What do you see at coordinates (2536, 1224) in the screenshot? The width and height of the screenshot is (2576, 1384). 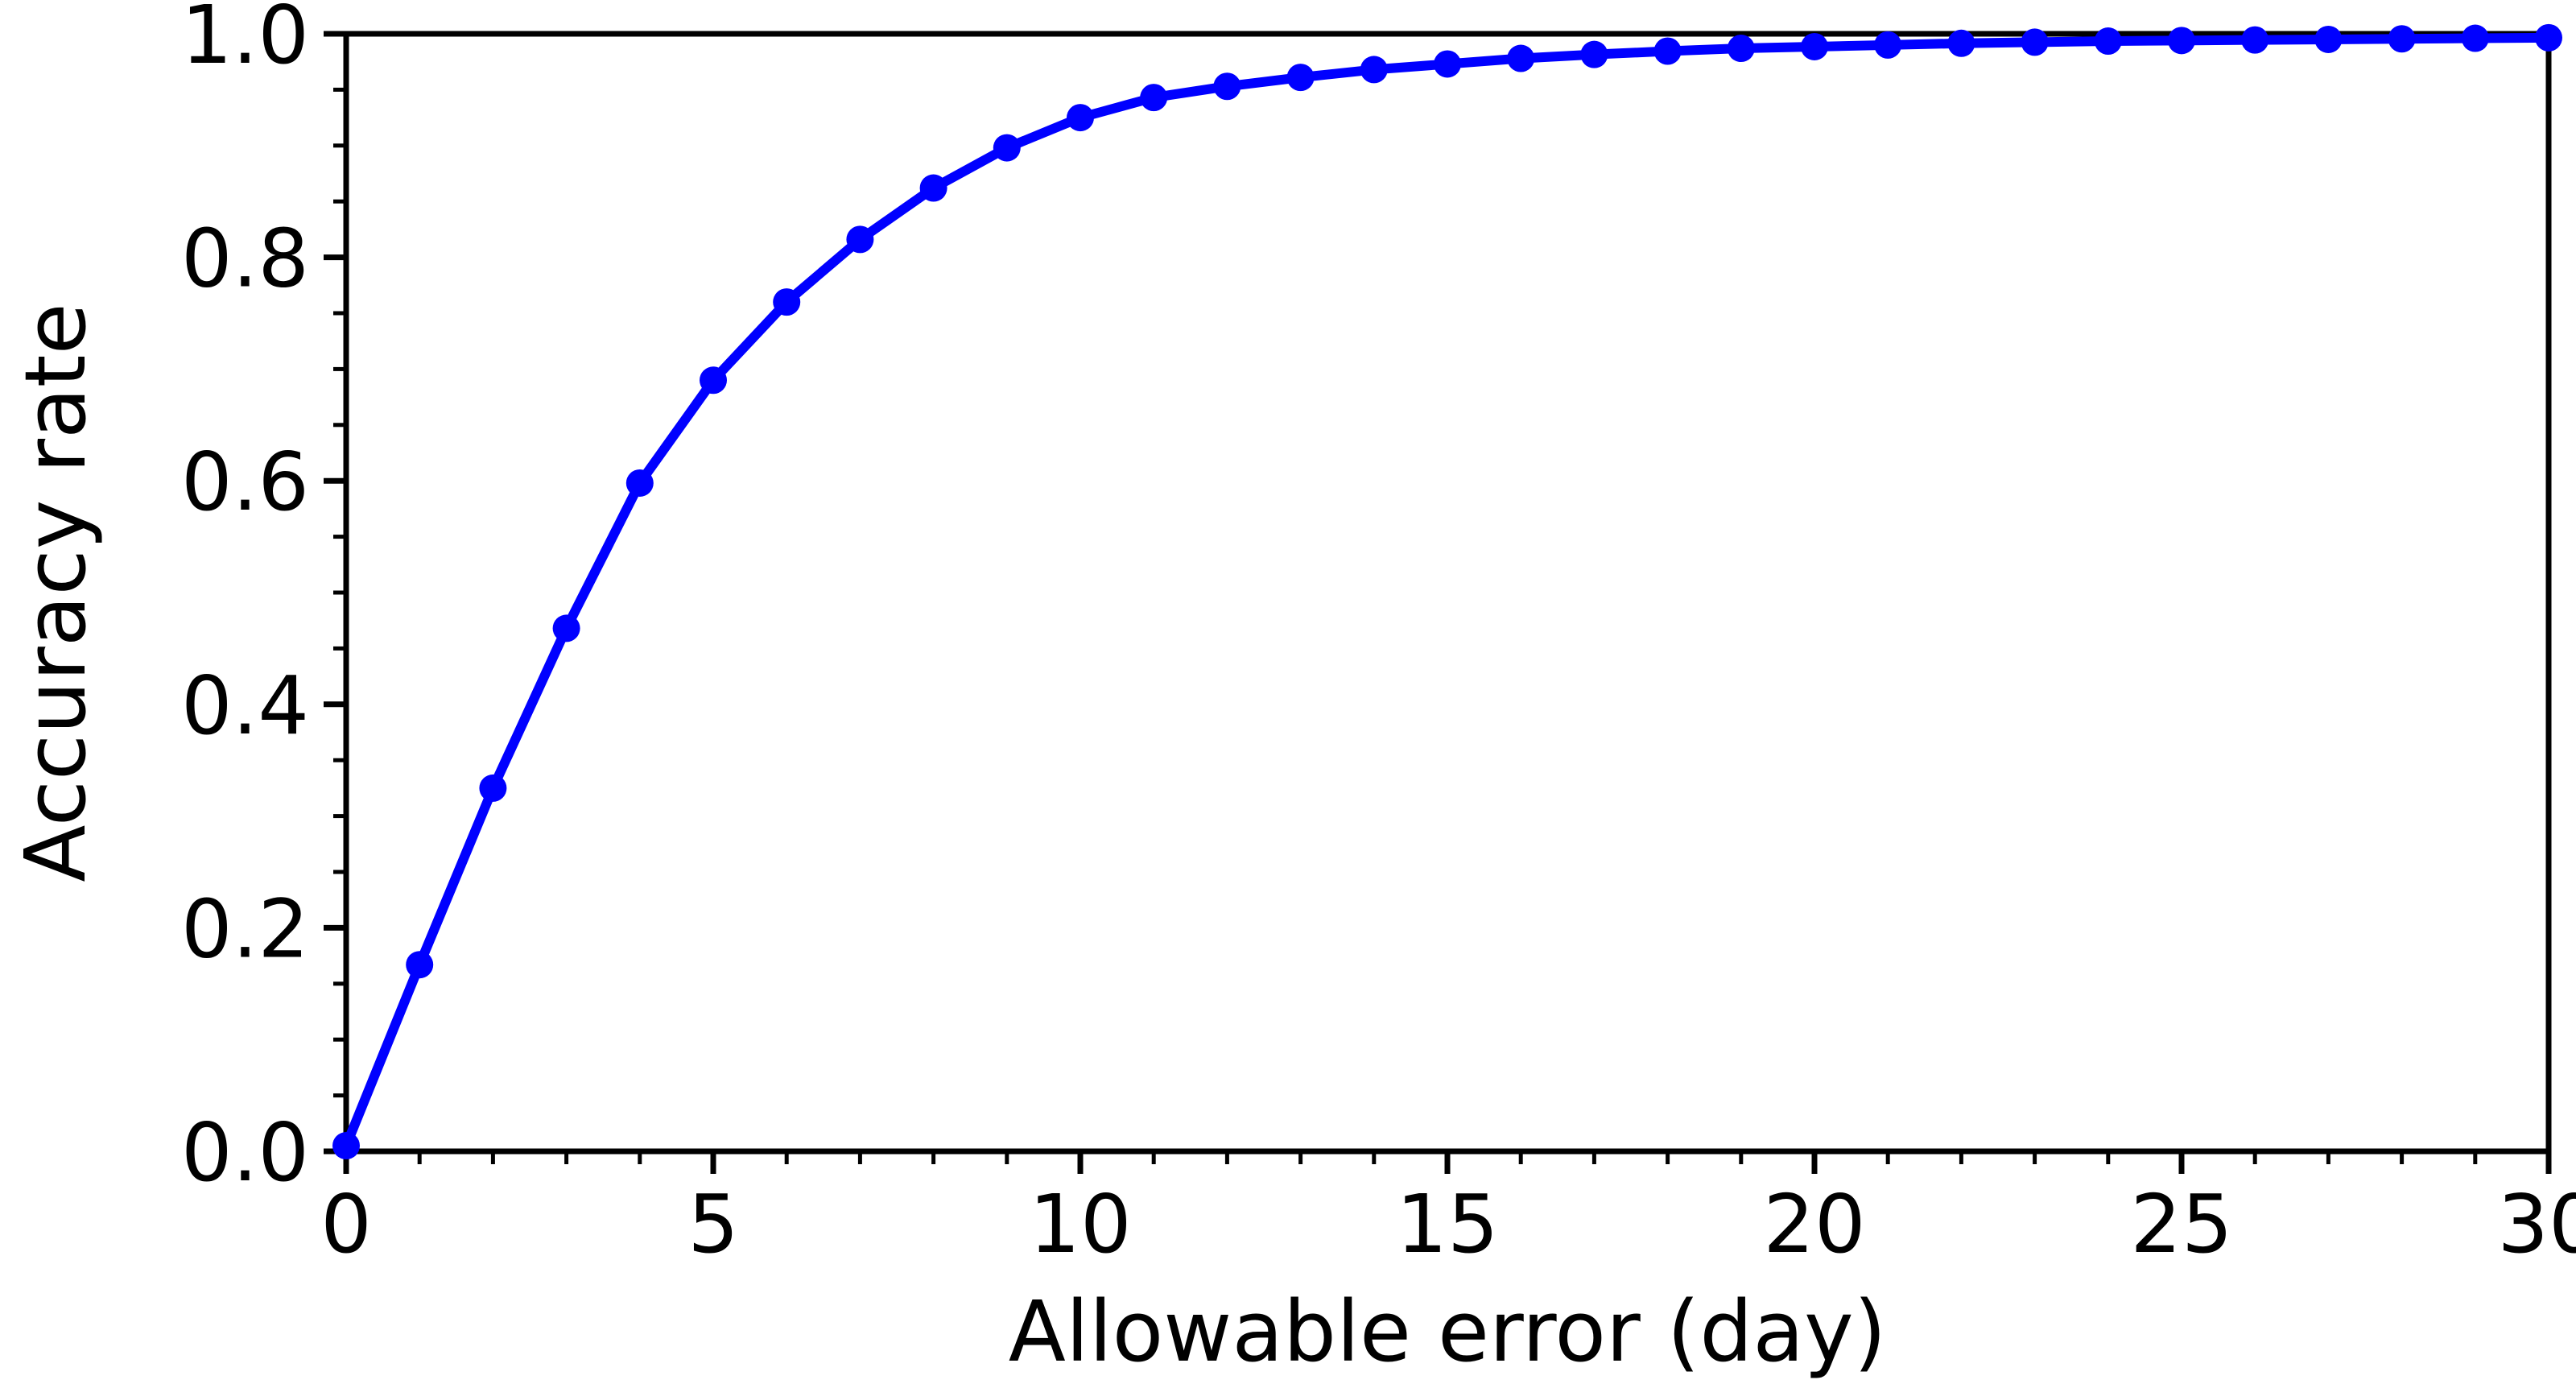 I see `x-tick-label: 30` at bounding box center [2536, 1224].